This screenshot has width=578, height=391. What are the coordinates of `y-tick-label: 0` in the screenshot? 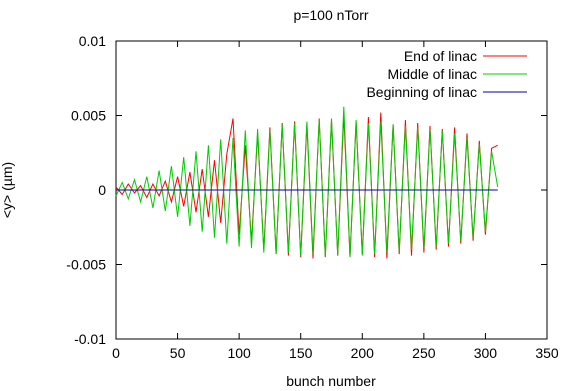 It's located at (102, 190).